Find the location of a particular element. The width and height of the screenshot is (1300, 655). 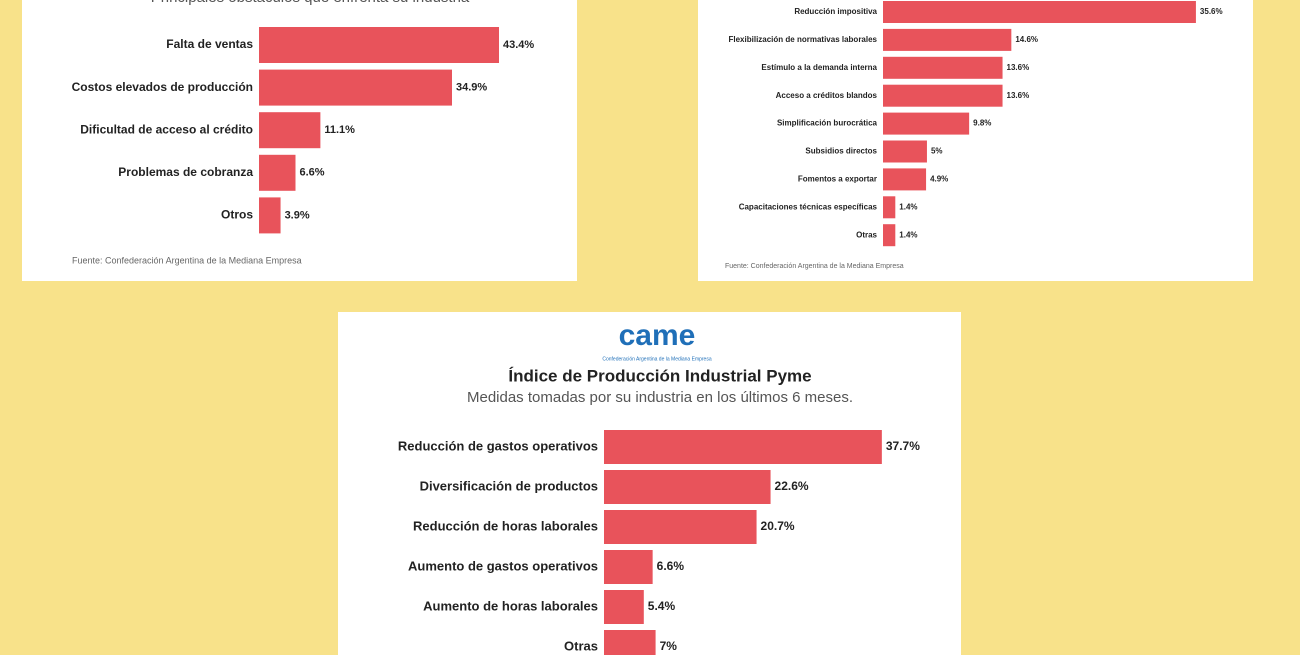

category-label: Estímulo a la demanda interna is located at coordinates (819, 67).